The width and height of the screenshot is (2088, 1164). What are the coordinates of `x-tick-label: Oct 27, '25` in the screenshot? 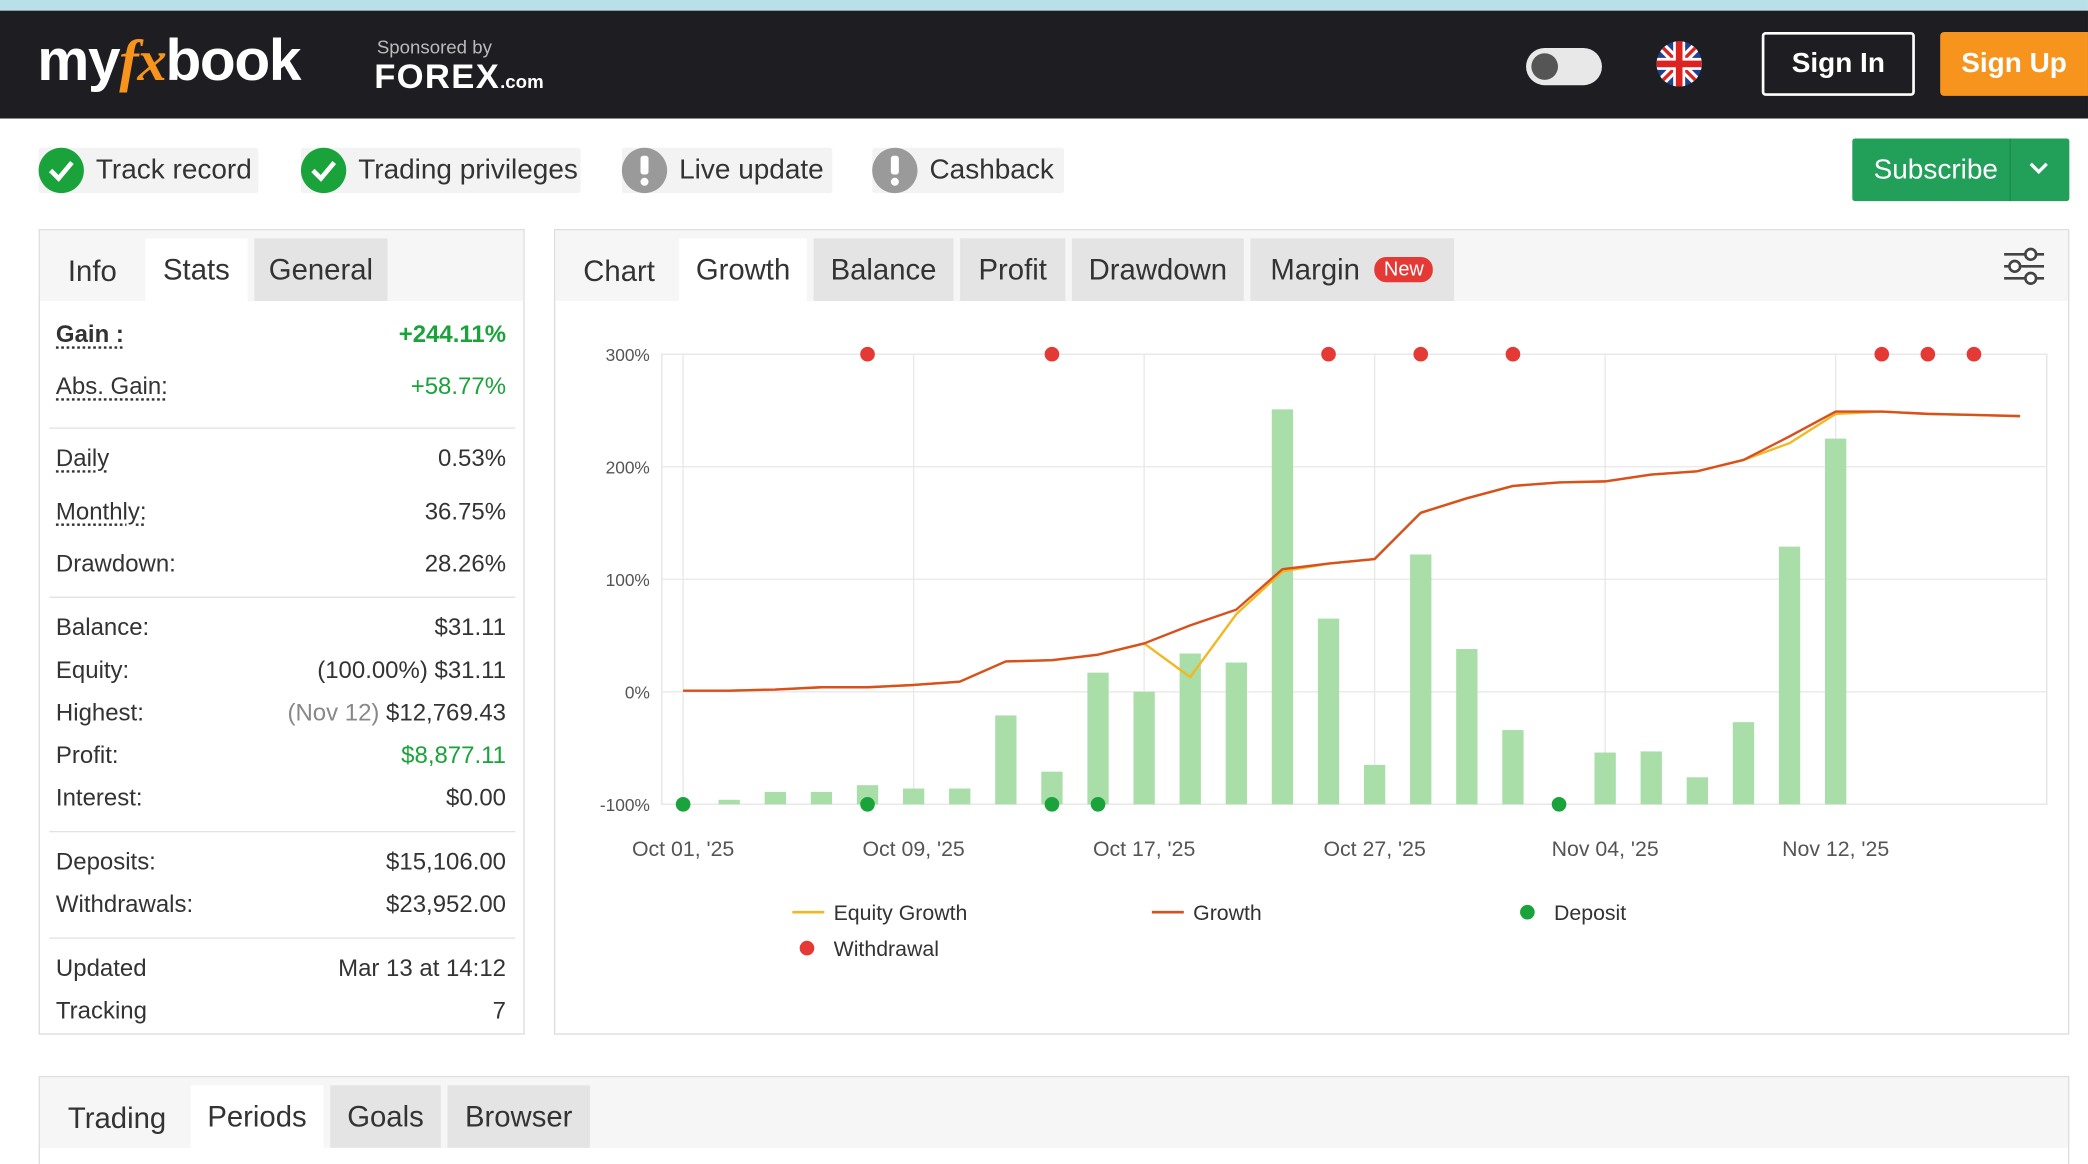 It's located at (1374, 849).